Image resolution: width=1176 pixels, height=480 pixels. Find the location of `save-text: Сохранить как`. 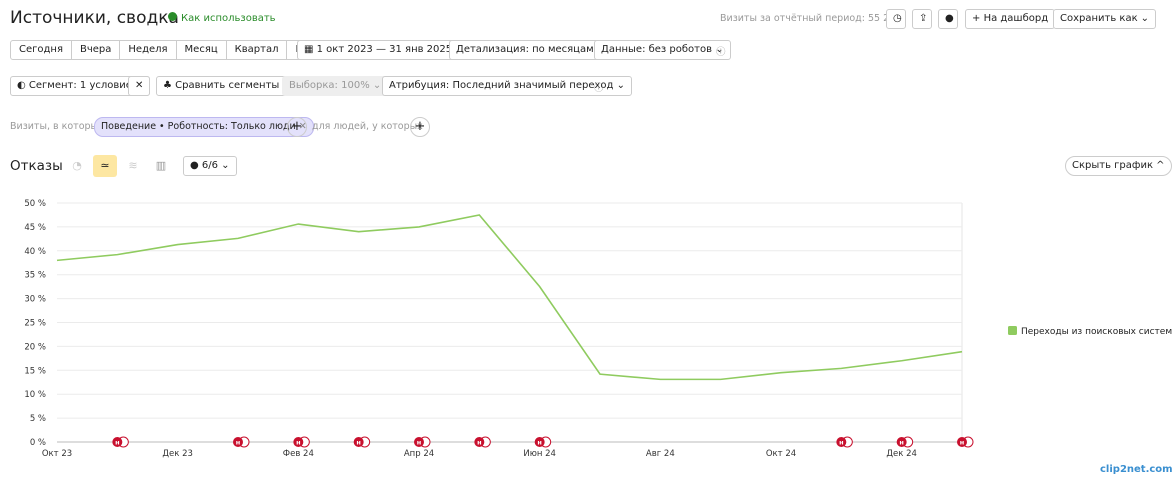

save-text: Сохранить как is located at coordinates (1099, 18).